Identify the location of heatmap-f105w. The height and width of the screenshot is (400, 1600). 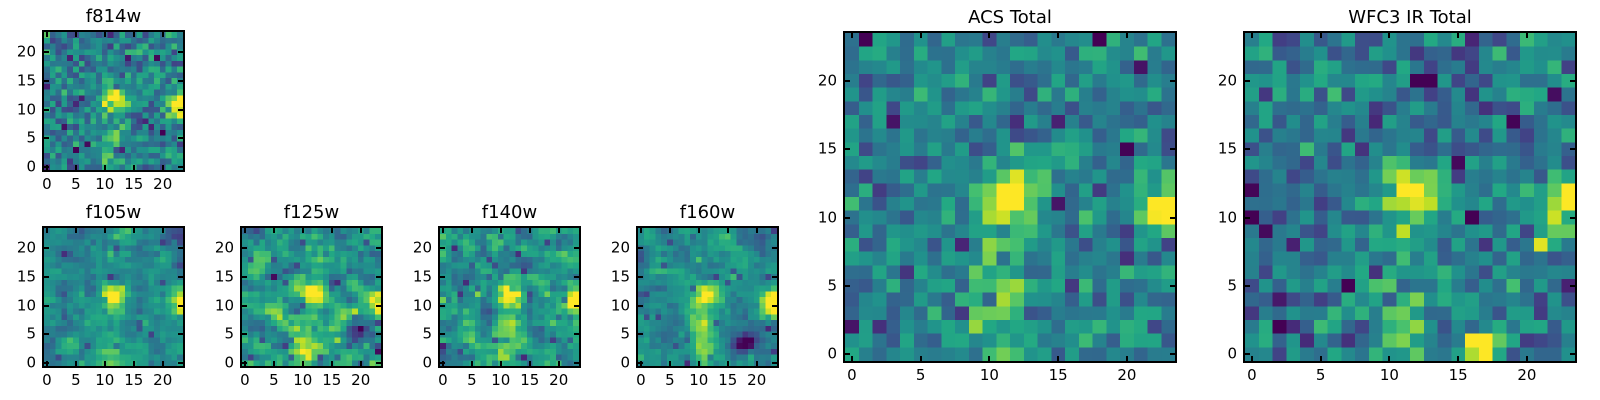
(113, 297).